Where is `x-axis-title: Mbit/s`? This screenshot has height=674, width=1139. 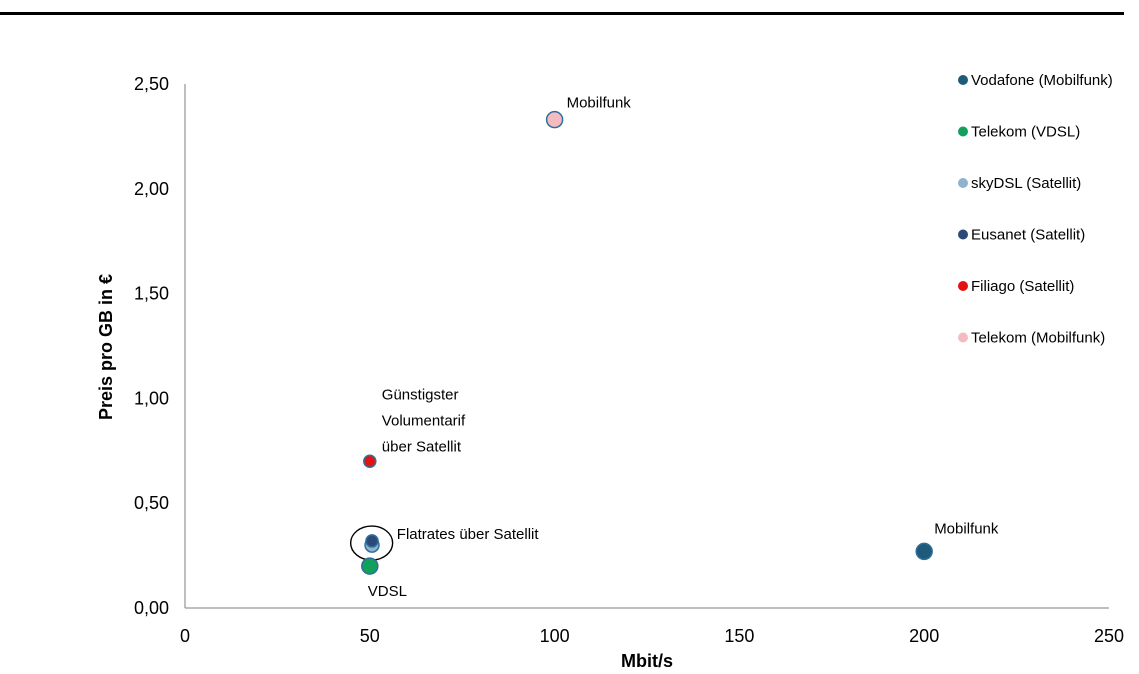
x-axis-title: Mbit/s is located at coordinates (647, 661).